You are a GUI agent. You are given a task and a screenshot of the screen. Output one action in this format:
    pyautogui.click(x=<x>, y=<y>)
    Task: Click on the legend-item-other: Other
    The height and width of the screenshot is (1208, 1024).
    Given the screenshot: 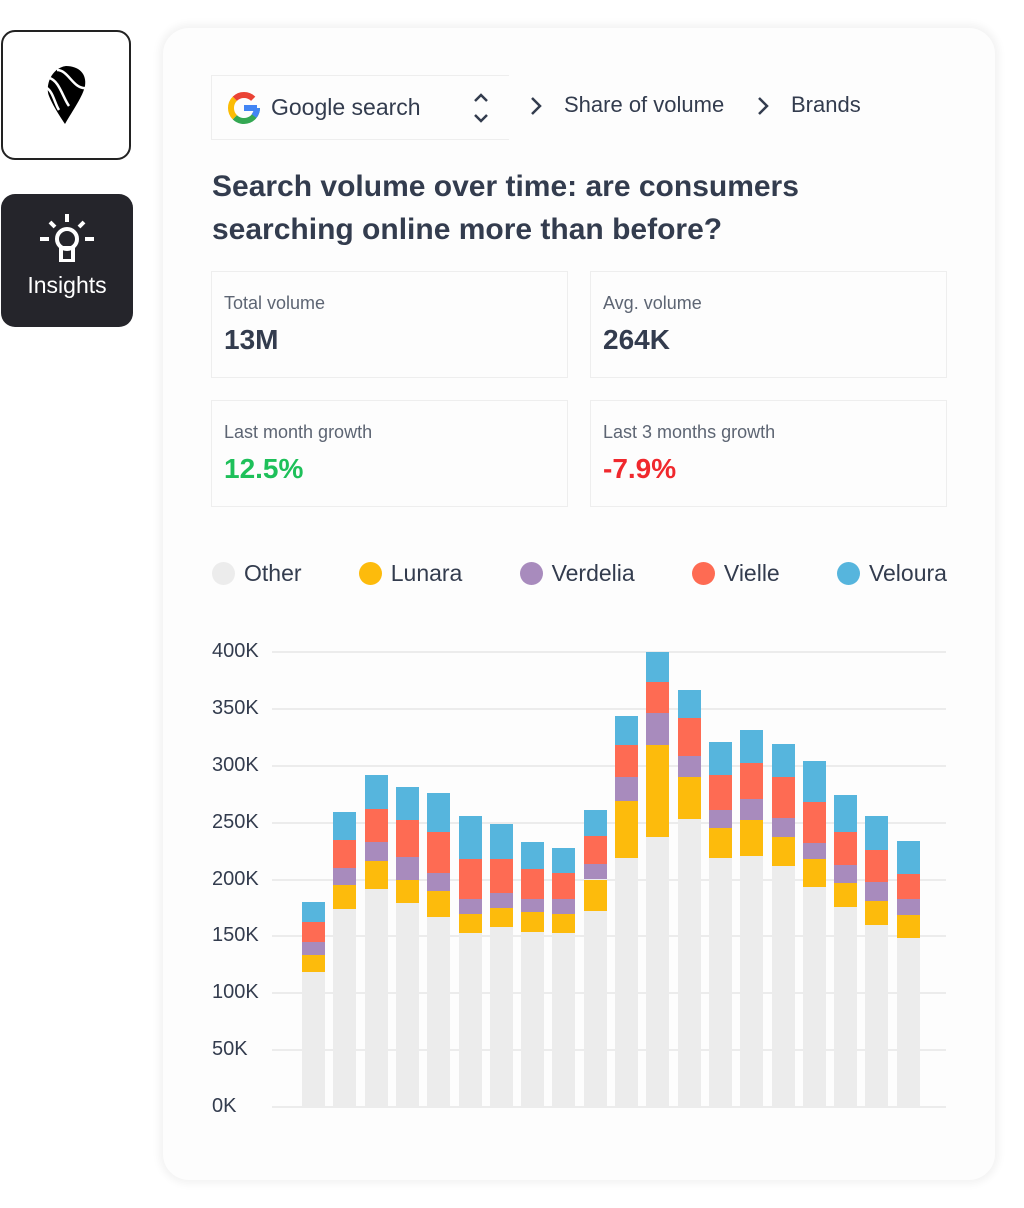 What is the action you would take?
    pyautogui.click(x=257, y=573)
    